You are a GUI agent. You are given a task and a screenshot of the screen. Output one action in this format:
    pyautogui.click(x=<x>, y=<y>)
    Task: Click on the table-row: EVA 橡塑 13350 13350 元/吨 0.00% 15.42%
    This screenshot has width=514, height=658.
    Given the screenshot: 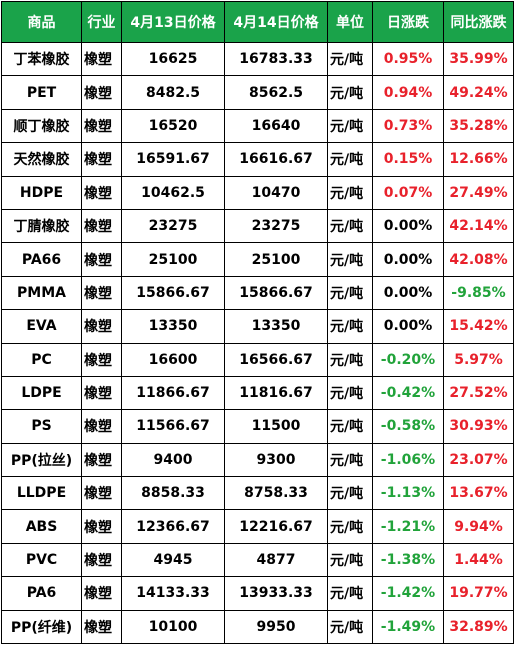 What is the action you would take?
    pyautogui.click(x=257, y=326)
    